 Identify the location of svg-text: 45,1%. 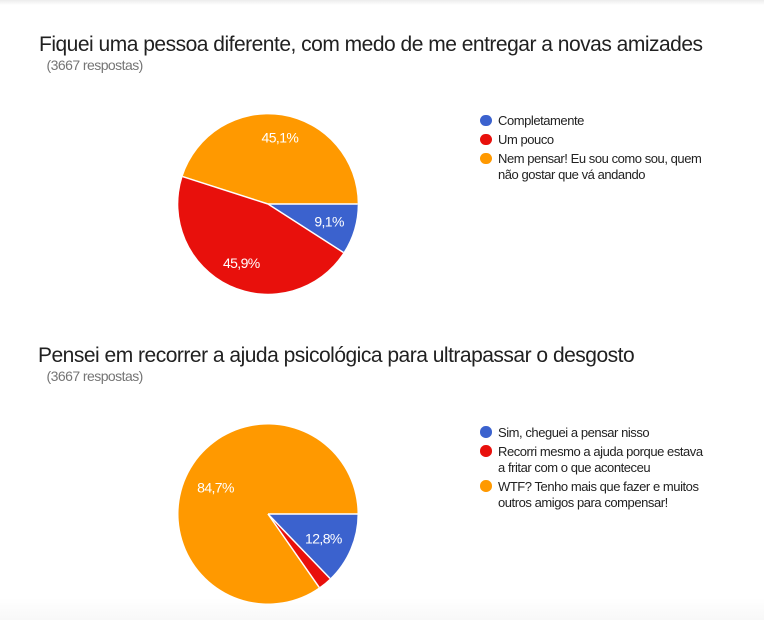
(280, 138).